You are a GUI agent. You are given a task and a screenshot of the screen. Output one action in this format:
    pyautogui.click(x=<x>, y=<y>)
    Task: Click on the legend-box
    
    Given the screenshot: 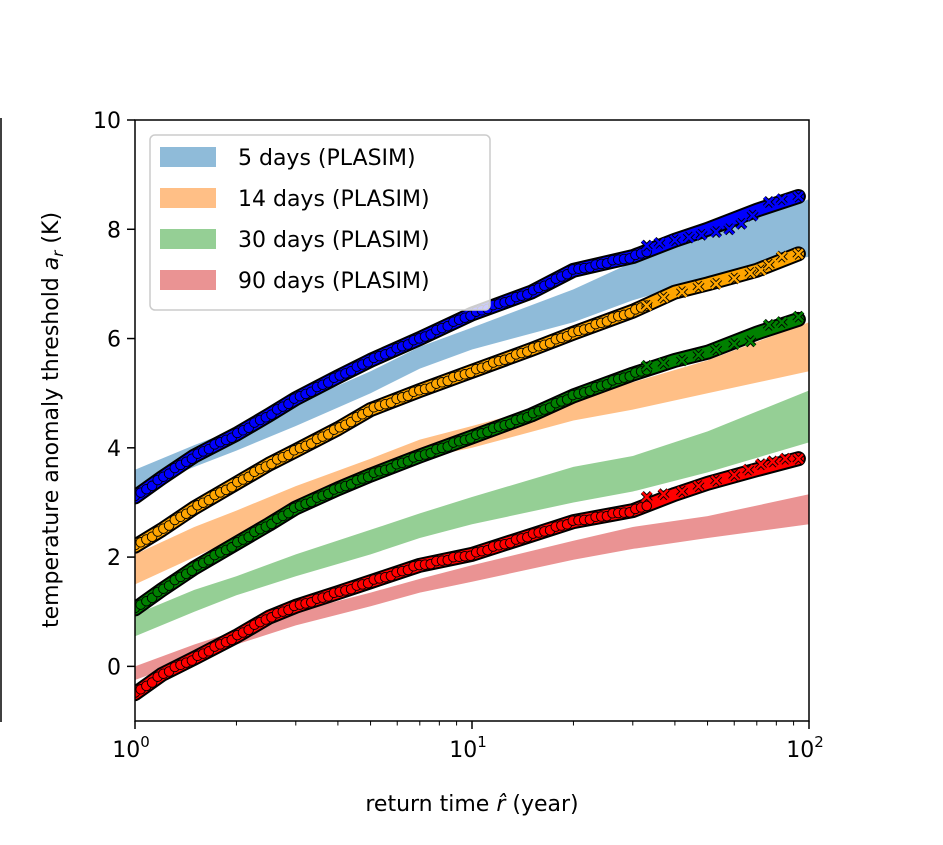 What is the action you would take?
    pyautogui.click(x=320, y=222)
    